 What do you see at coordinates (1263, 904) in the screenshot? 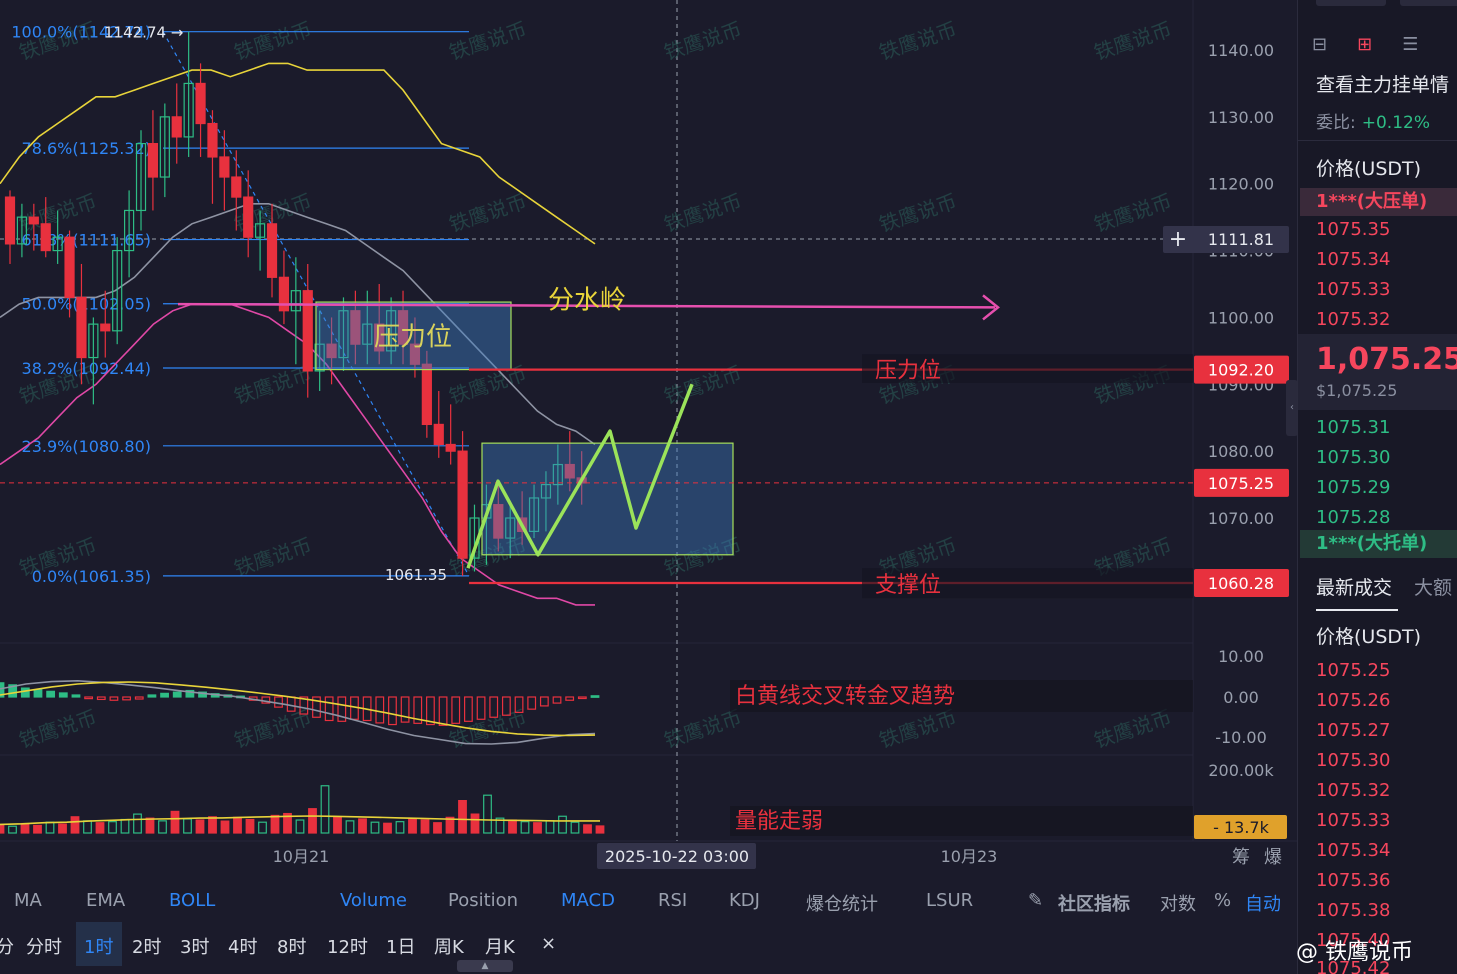
I see `auto-scale-toggle: 自动` at bounding box center [1263, 904].